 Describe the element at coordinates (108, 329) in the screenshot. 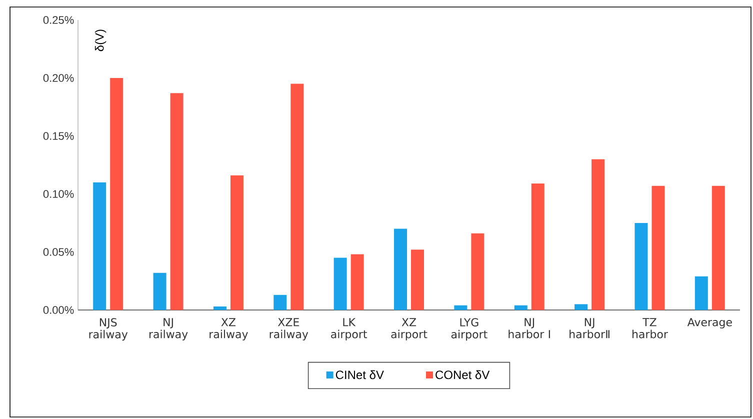

I see `x-tick-label: NJS railway` at that location.